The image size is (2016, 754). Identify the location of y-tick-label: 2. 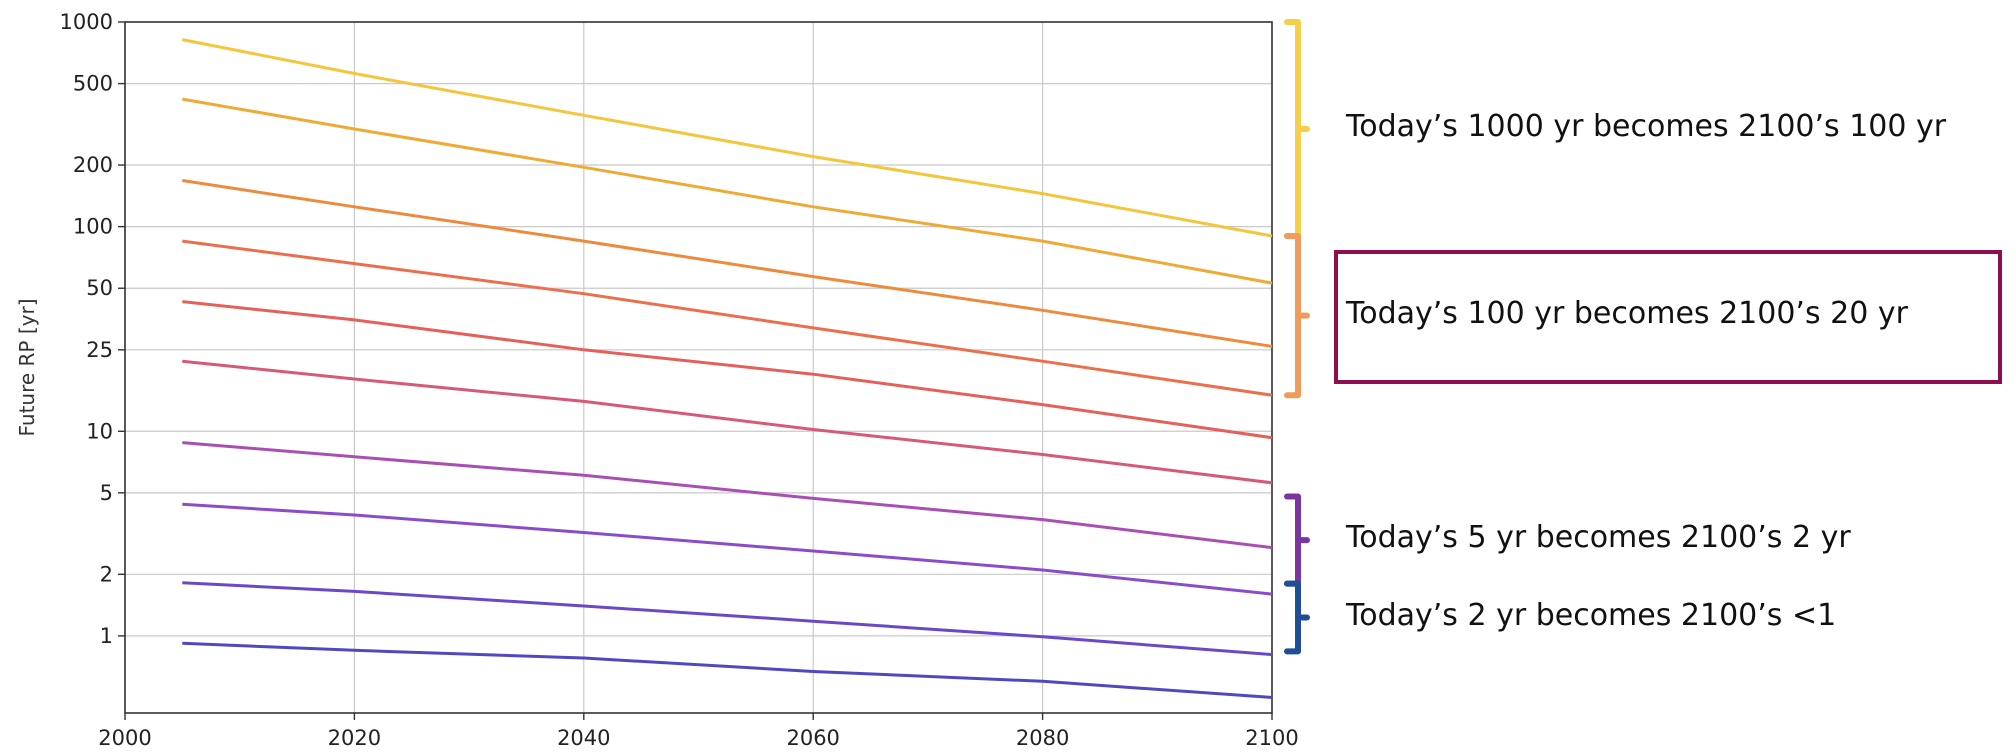
(106, 574).